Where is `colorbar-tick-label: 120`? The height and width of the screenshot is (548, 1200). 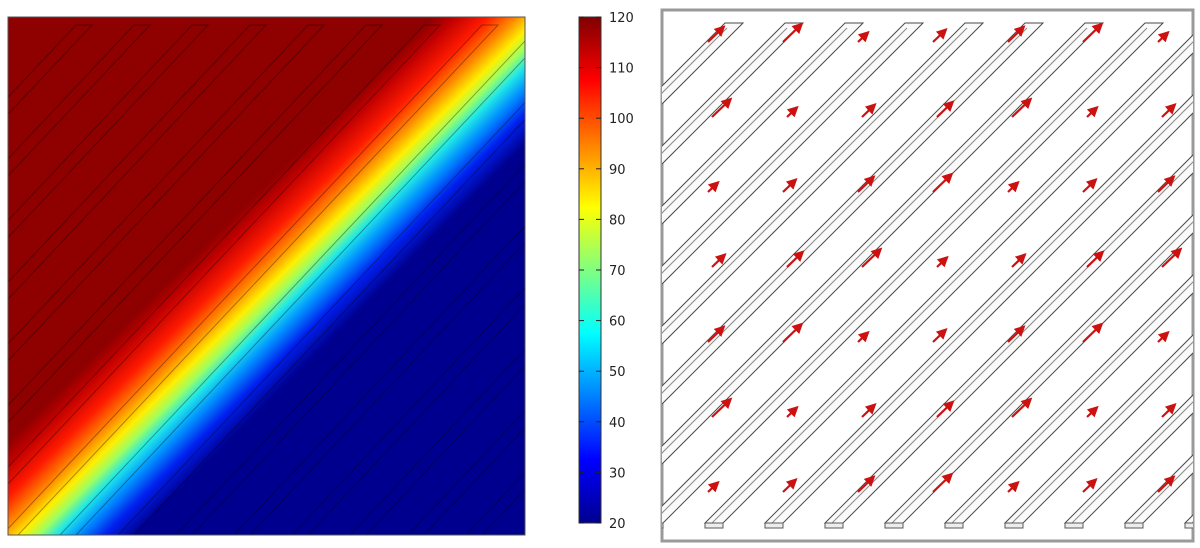
colorbar-tick-label: 120 is located at coordinates (621, 18).